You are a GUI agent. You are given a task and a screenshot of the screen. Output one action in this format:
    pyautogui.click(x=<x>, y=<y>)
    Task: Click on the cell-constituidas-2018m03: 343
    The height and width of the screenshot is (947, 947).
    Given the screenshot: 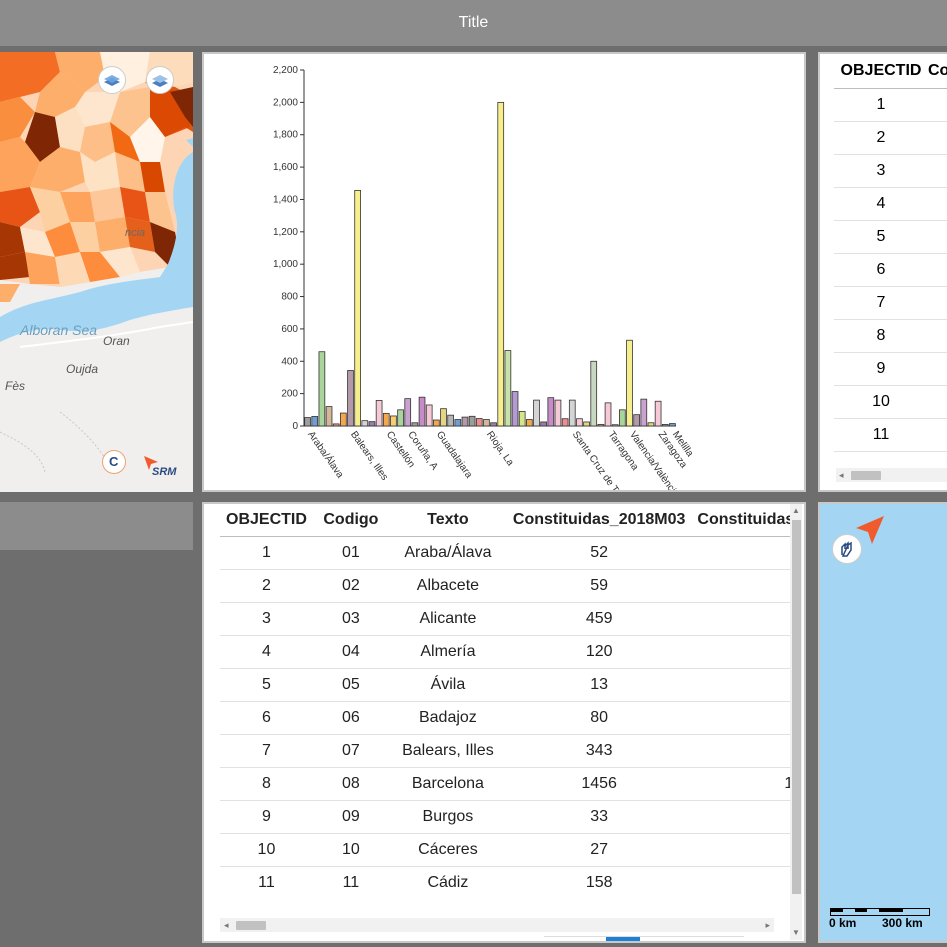 What is the action you would take?
    pyautogui.click(x=599, y=751)
    